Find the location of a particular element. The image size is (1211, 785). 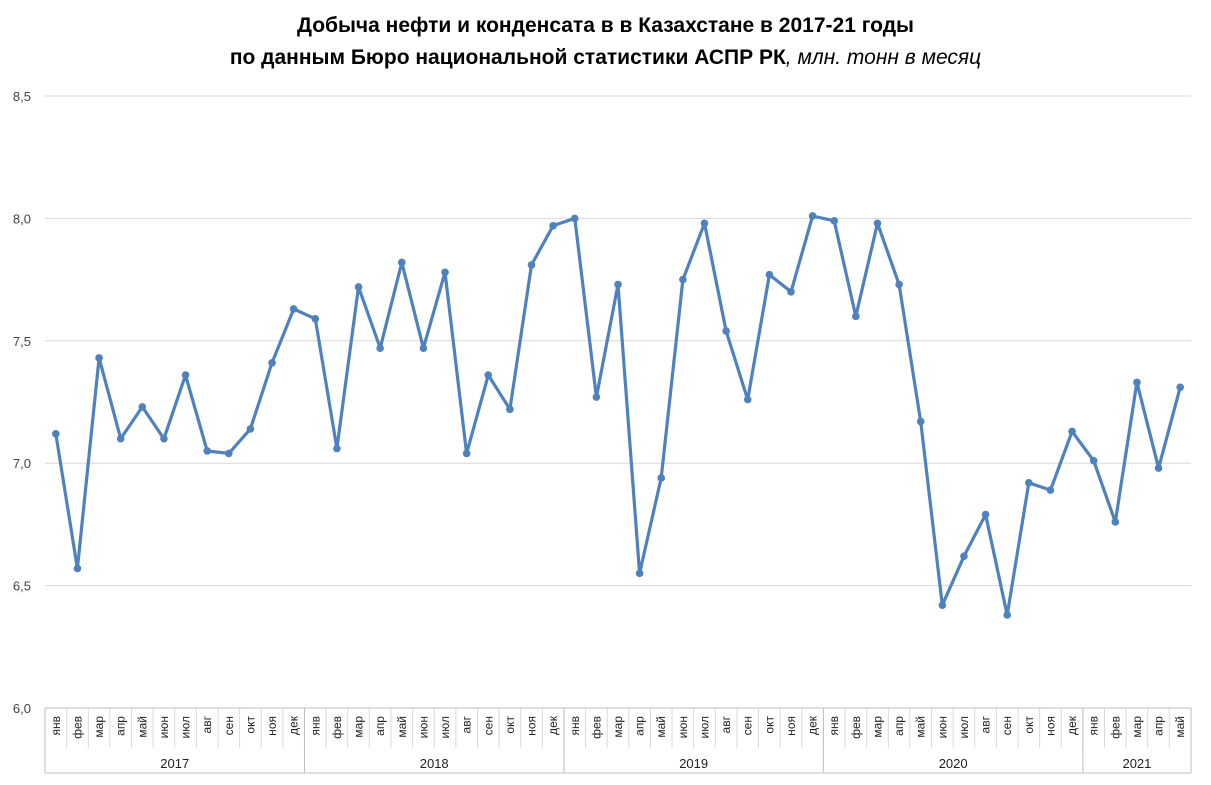

y-tick-label: 7,0 is located at coordinates (22, 463).